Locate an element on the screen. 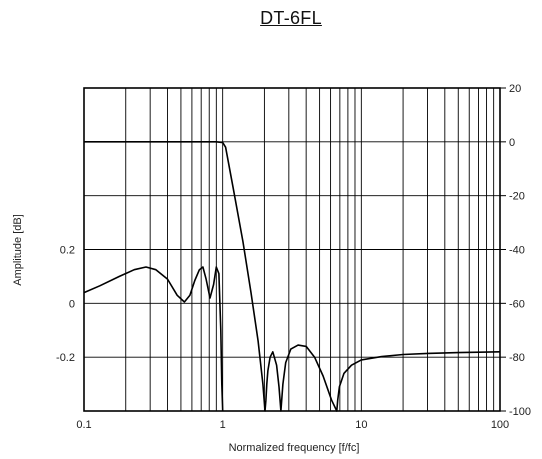 The image size is (542, 459). y-right-tick-label: -80 is located at coordinates (517, 358).